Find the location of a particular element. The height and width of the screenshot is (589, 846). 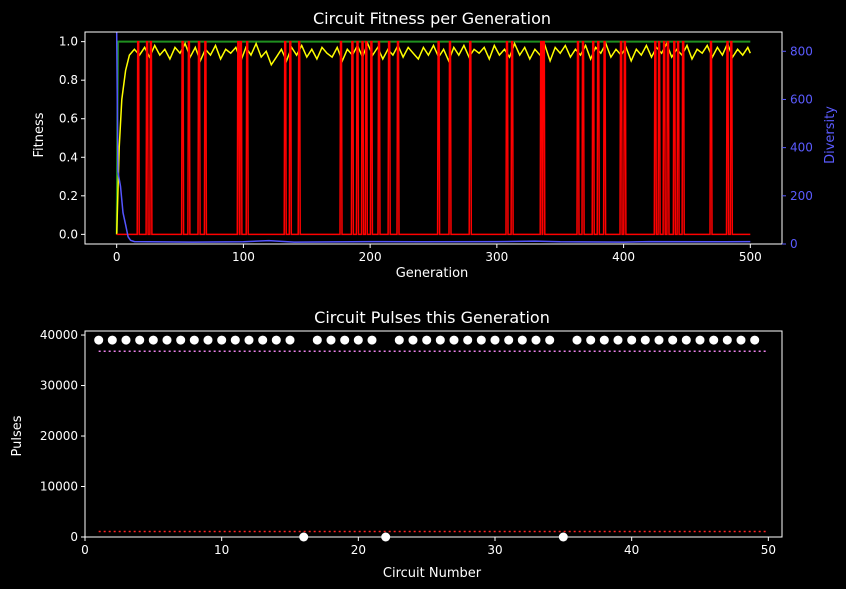

fitness-x-tick-label: 200 is located at coordinates (370, 257).